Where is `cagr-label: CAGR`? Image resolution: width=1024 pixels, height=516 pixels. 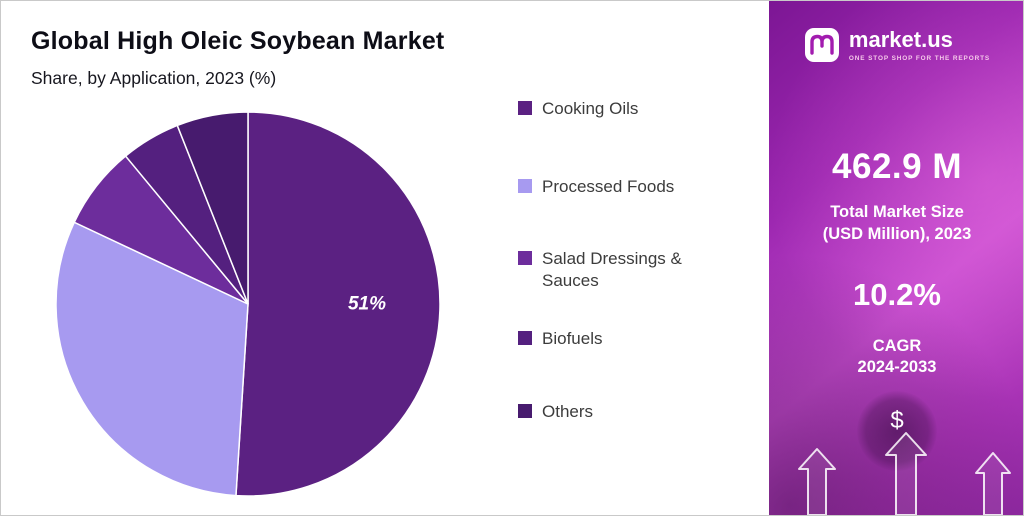 cagr-label: CAGR is located at coordinates (897, 346).